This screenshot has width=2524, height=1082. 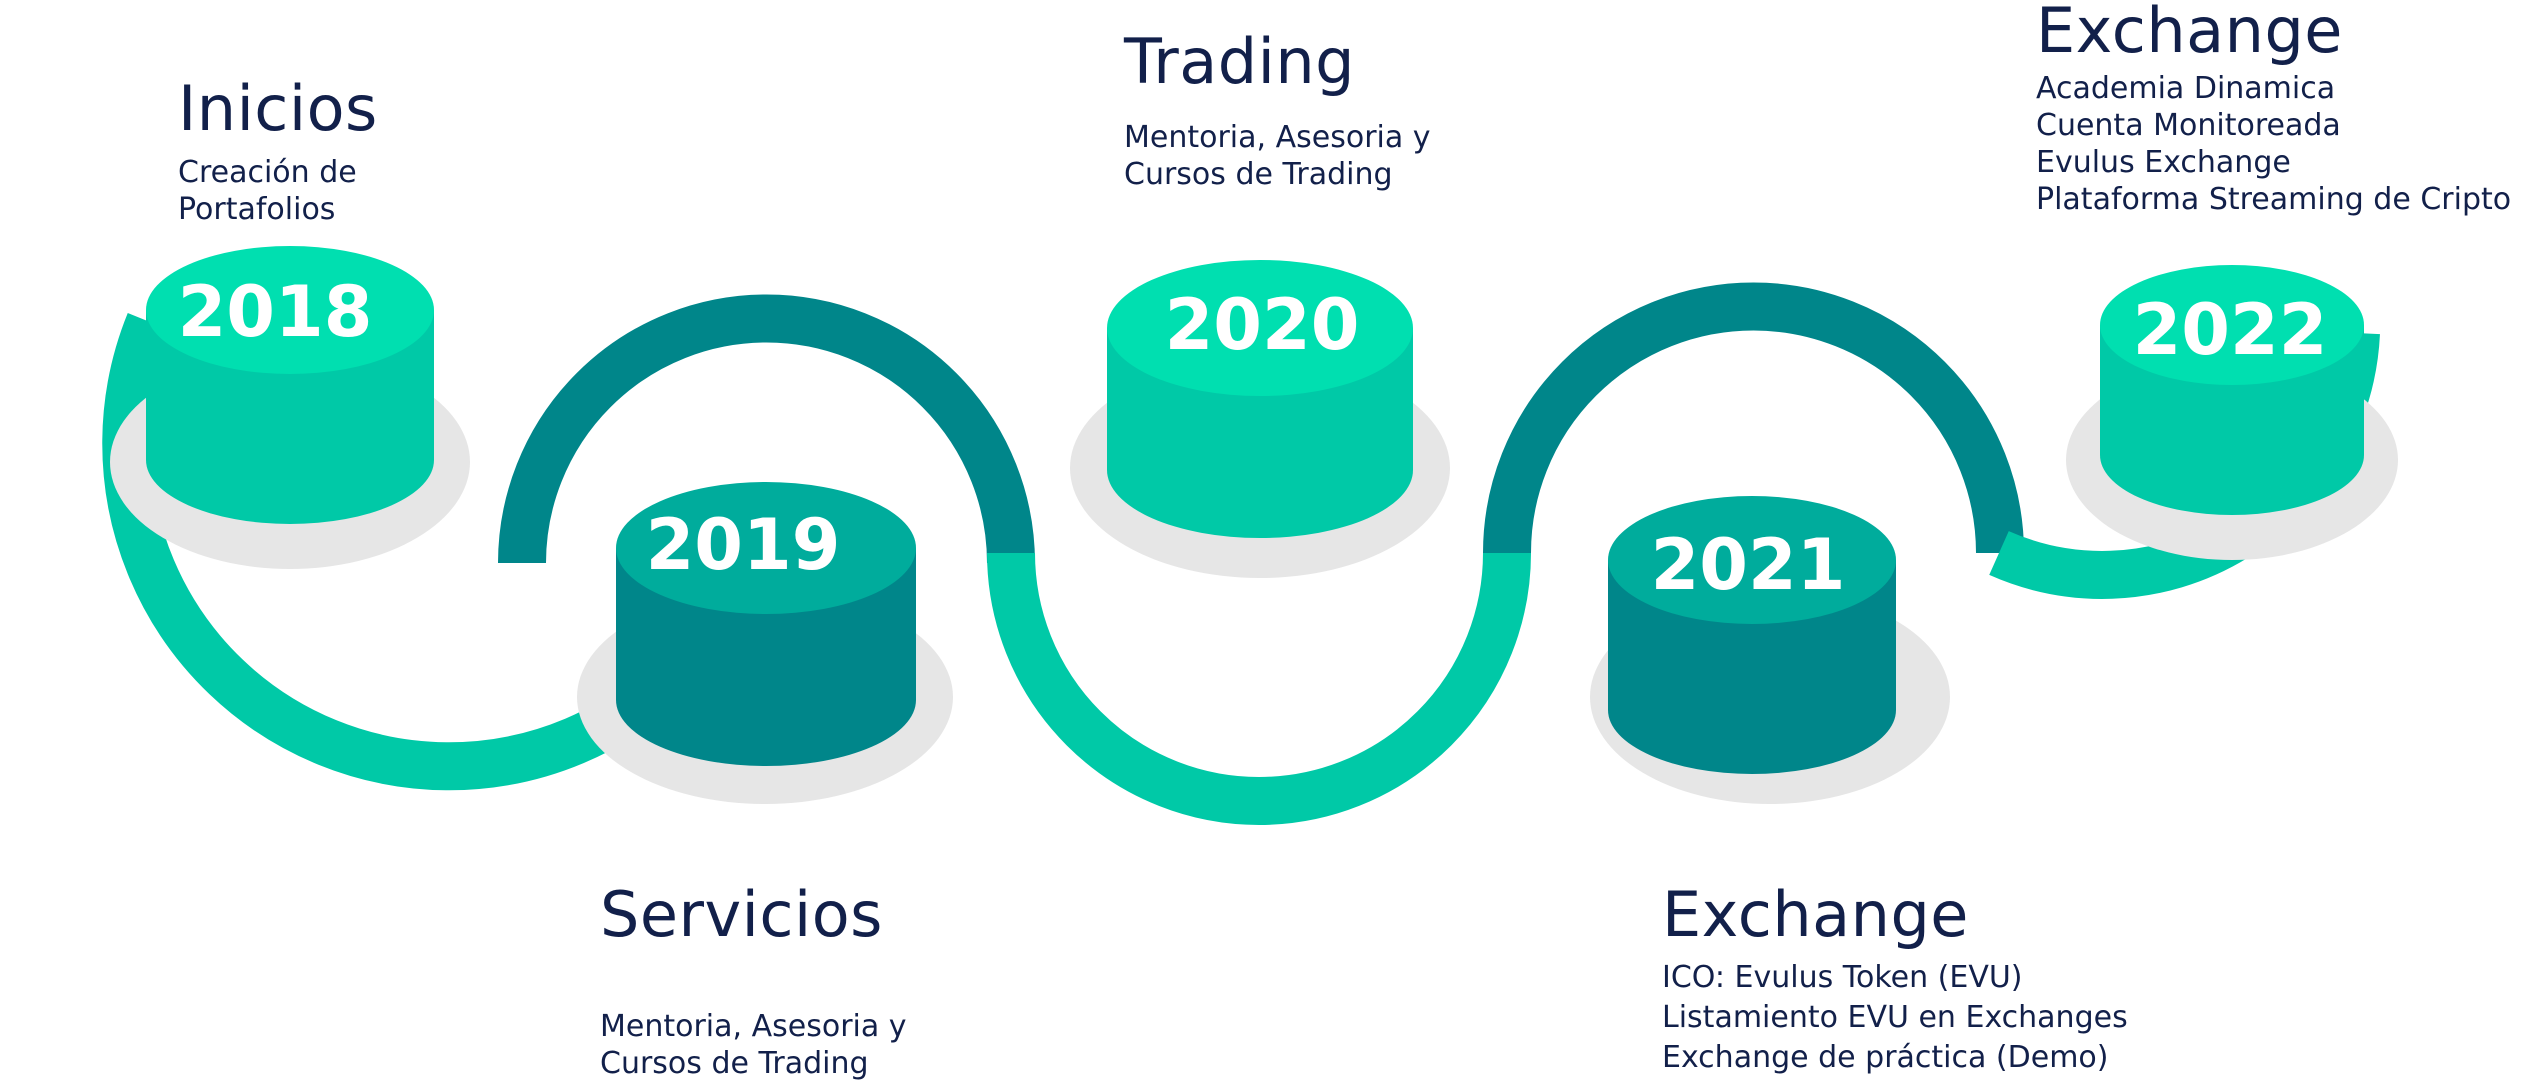 I want to click on milestone-2018-caption: Inicios Creación de Portafolios, so click(x=278, y=153).